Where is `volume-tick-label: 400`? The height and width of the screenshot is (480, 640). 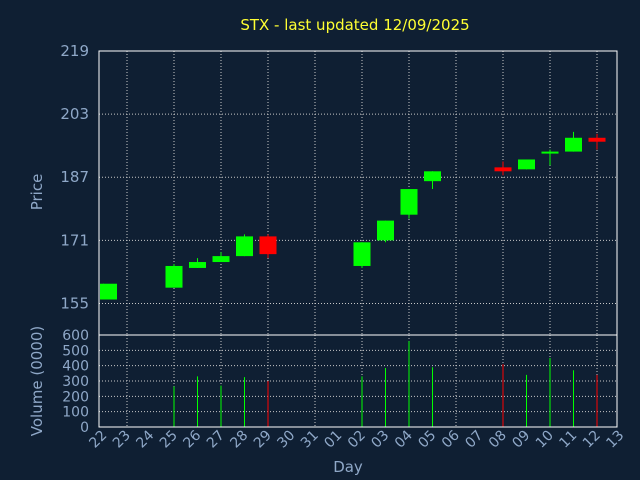
volume-tick-label: 400 is located at coordinates (75, 367).